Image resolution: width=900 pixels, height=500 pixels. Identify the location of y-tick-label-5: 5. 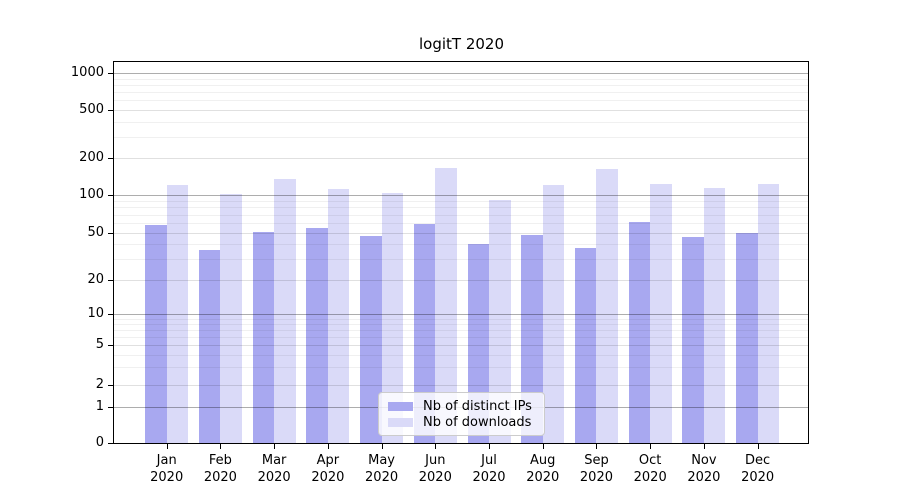
(99, 344).